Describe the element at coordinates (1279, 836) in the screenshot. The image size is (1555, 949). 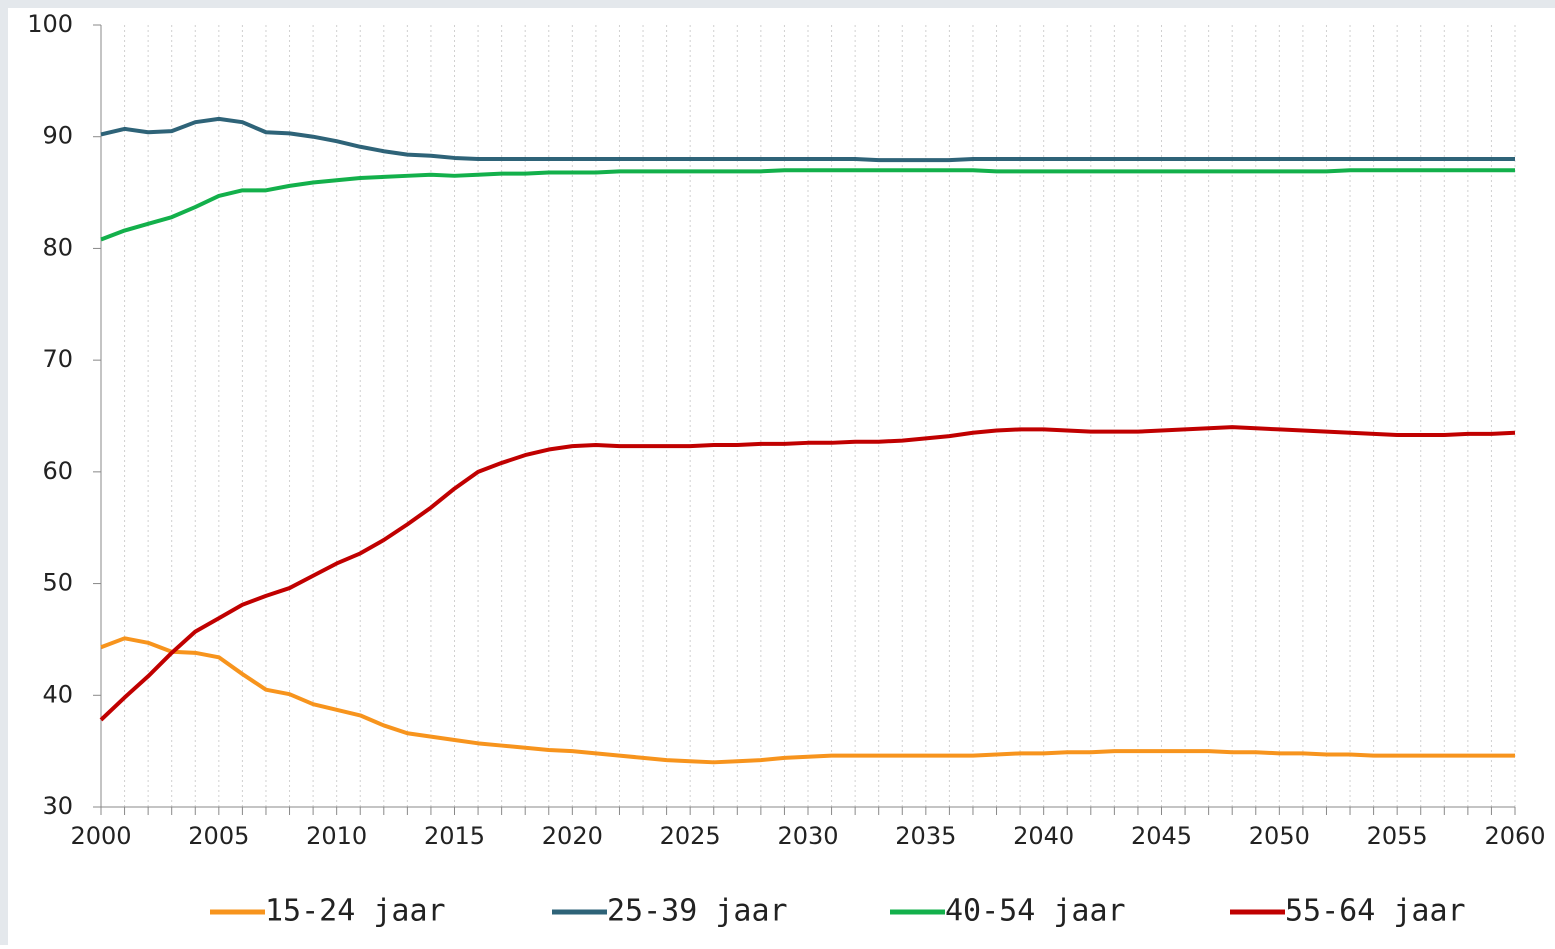
I see `x-tick-label: 2050` at that location.